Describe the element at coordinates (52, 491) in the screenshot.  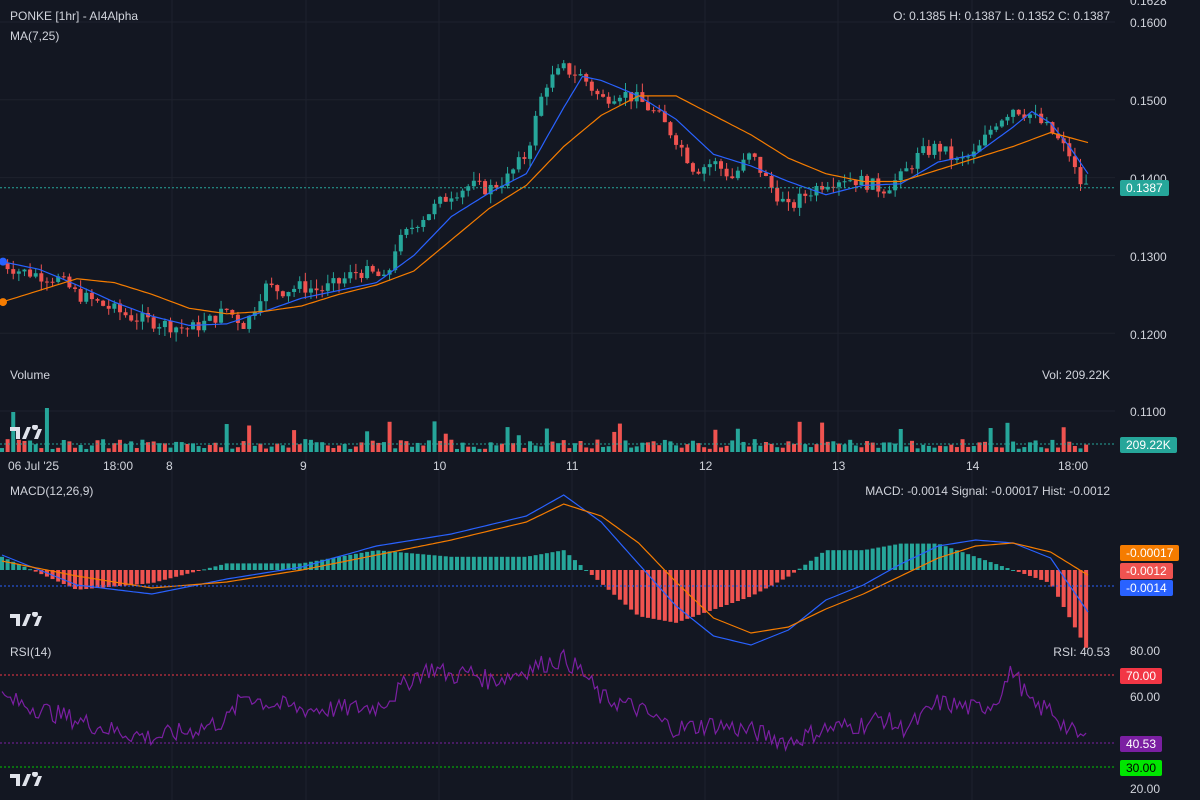
I see `macd-label: MACD(12,26,9)` at that location.